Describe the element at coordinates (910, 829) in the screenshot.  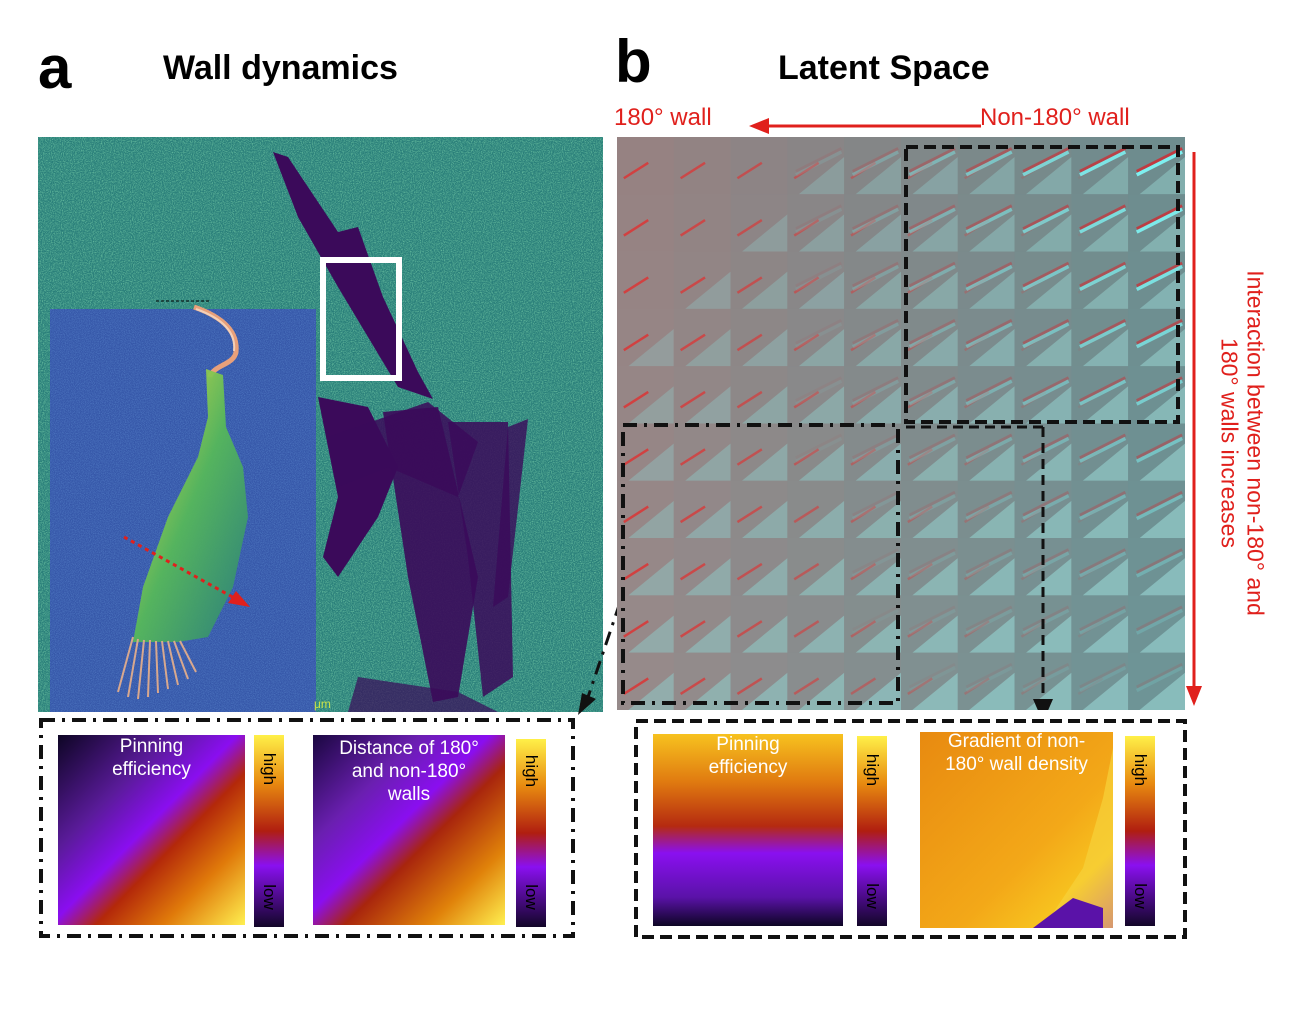
I see `panel-b-maps-box` at that location.